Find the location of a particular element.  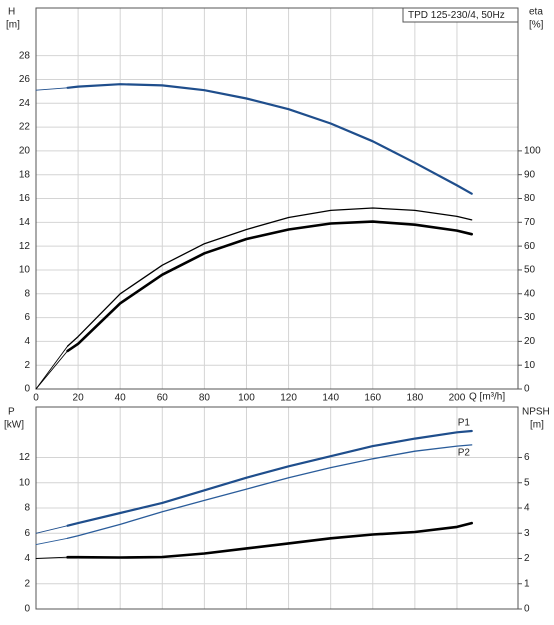

y2-tick-label: 4 is located at coordinates (527, 508).